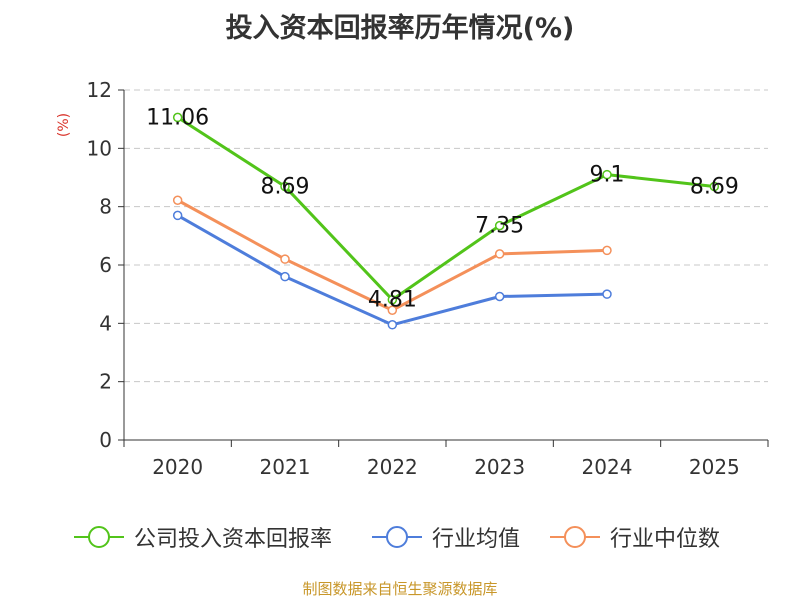 This screenshot has width=800, height=600. I want to click on y-tick-label: 12, so click(99, 90).